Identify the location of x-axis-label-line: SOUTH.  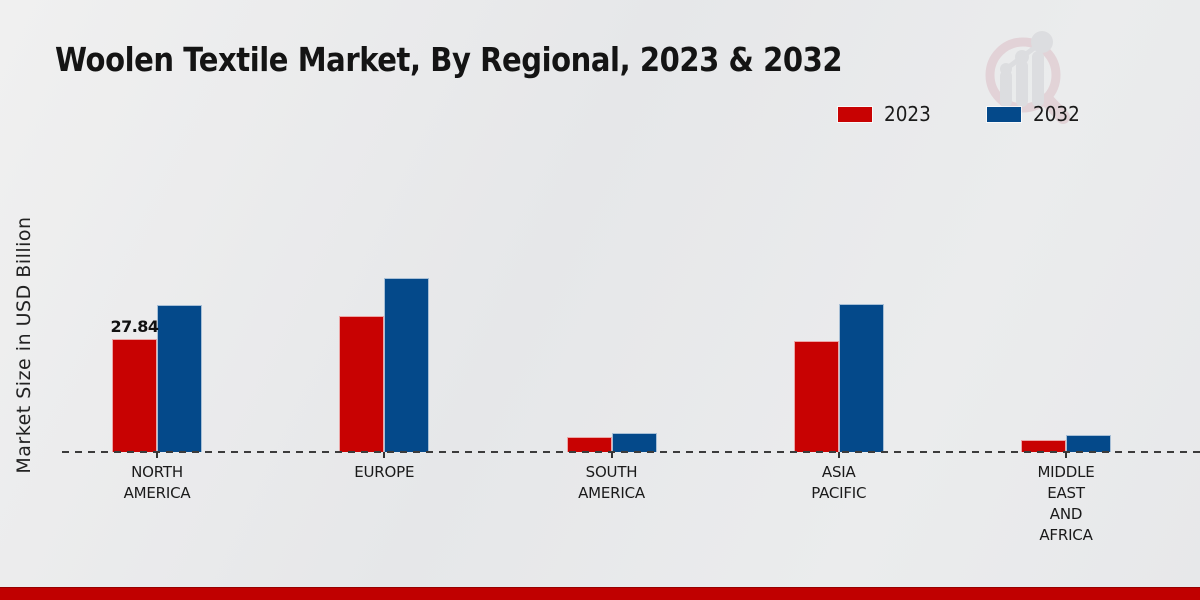
(611, 472).